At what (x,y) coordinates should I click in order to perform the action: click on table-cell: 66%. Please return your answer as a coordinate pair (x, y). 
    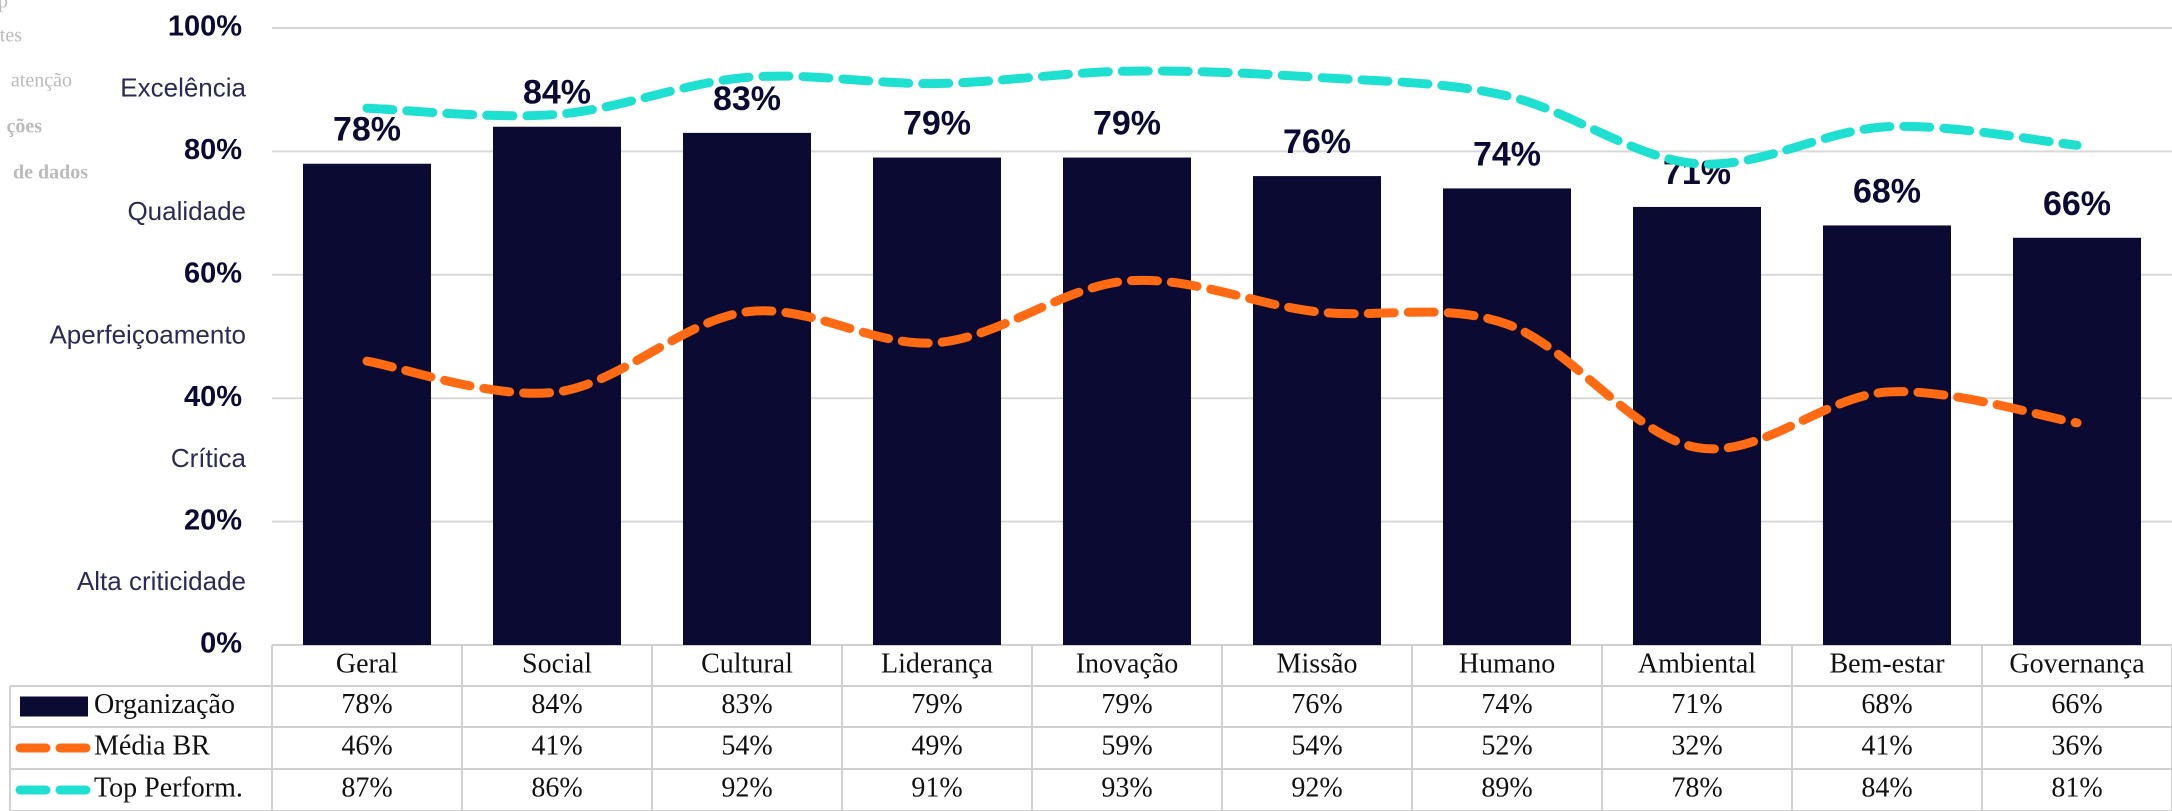
    Looking at the image, I should click on (2076, 704).